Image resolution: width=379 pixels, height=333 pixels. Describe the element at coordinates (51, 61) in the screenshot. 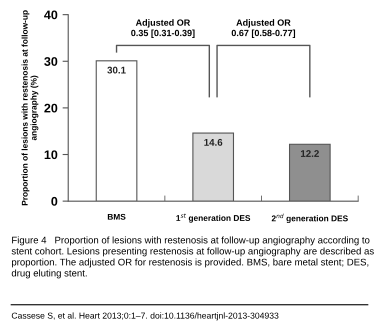

I see `y-tick-label: 30` at that location.